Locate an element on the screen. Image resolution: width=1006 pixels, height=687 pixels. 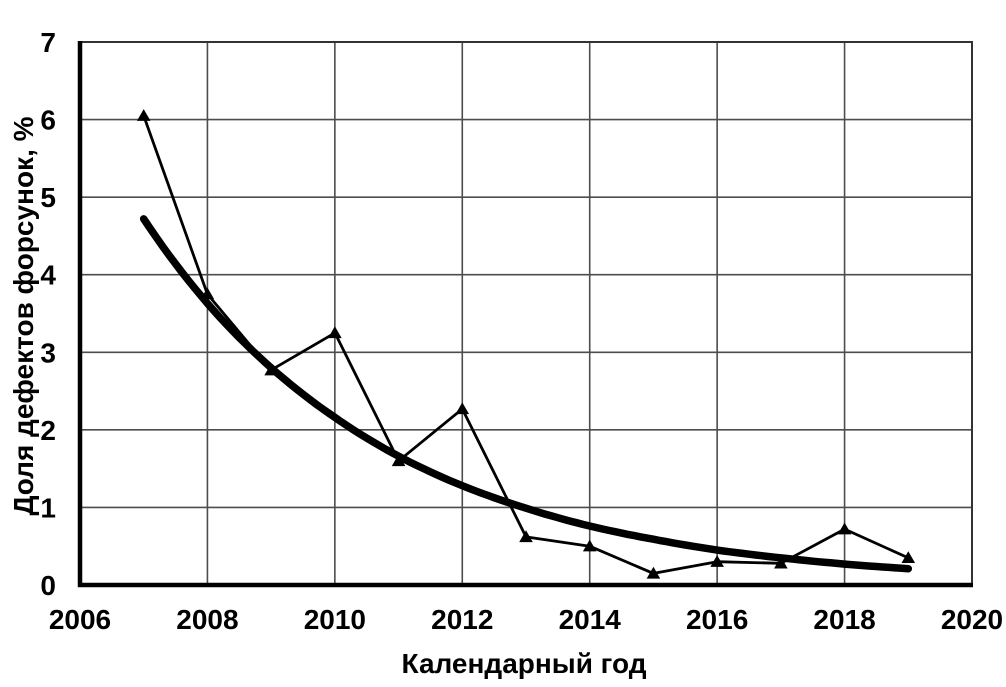
data-point-2012 is located at coordinates (462, 408).